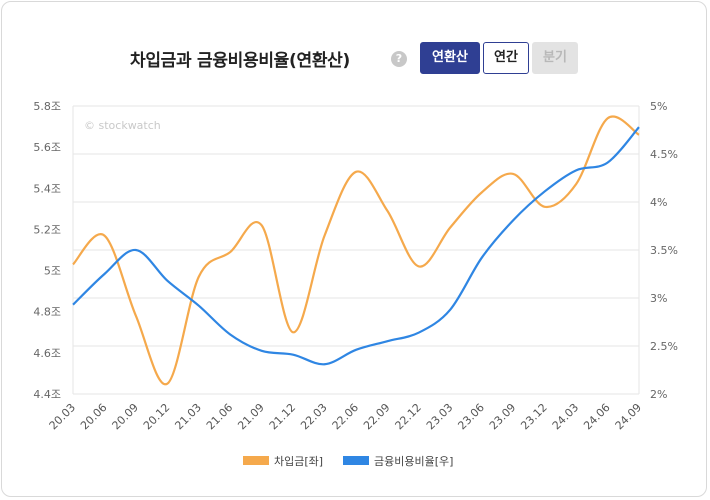 This screenshot has width=710, height=500. What do you see at coordinates (450, 58) in the screenshot?
I see `tab-annualized: 연환산` at bounding box center [450, 58].